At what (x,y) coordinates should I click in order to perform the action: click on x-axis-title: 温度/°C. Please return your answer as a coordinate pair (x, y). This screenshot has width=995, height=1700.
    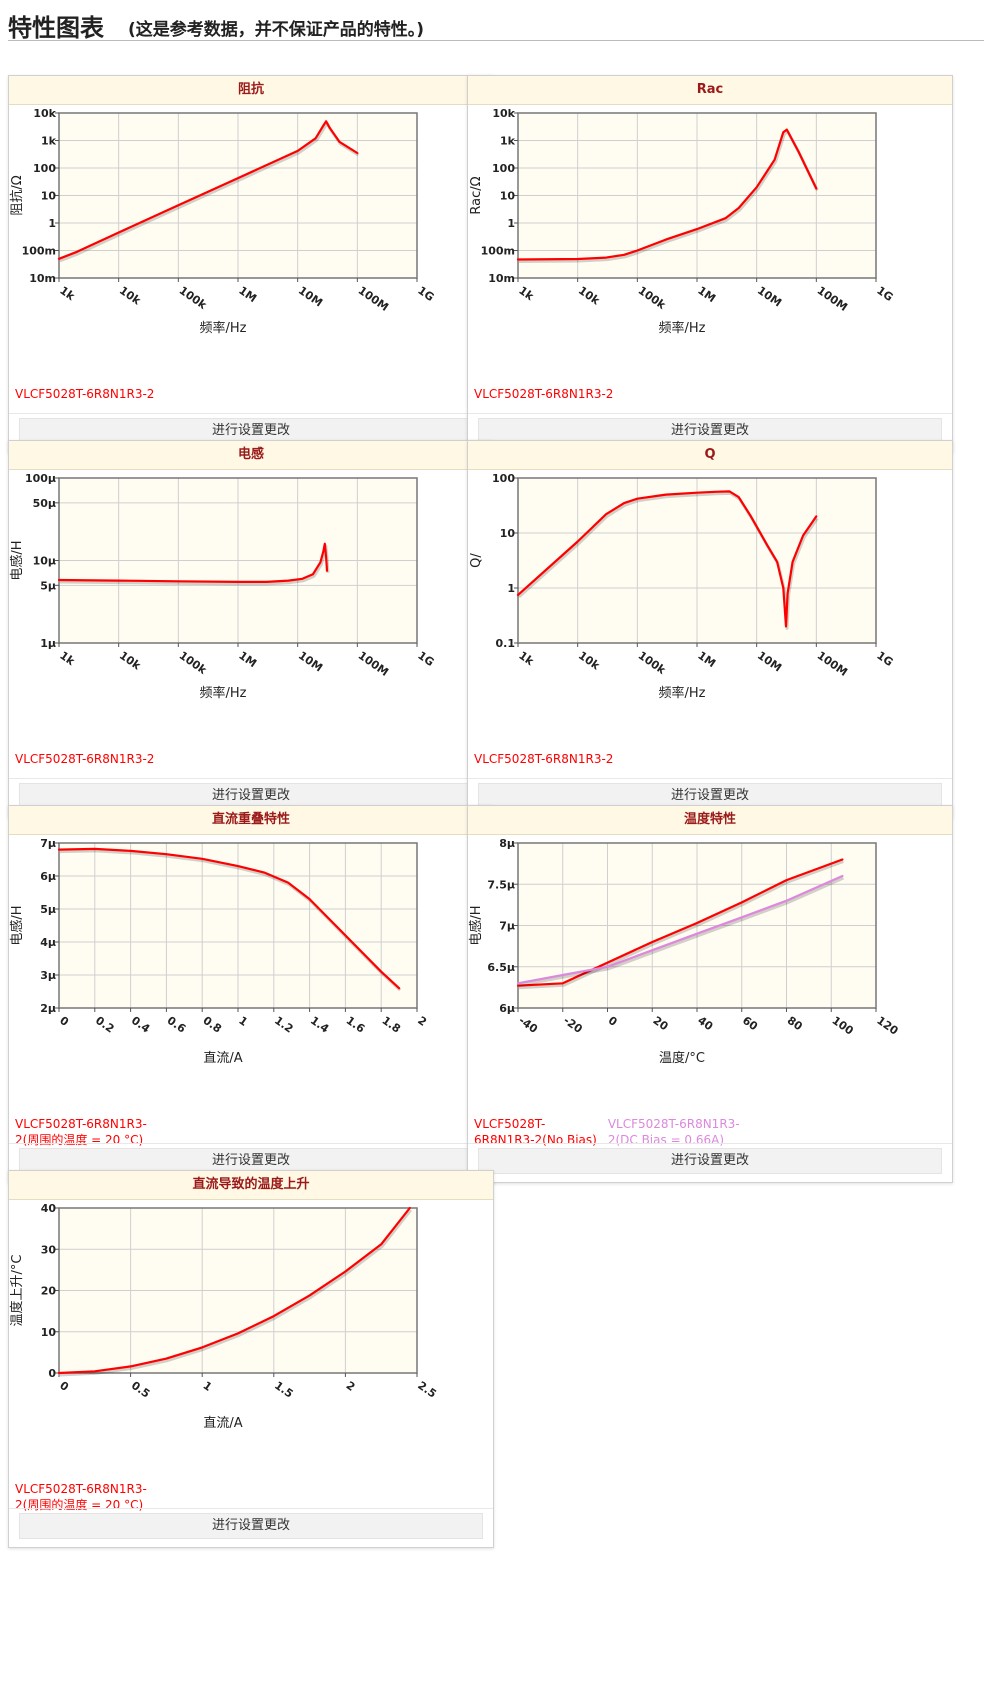
    Looking at the image, I should click on (682, 1058).